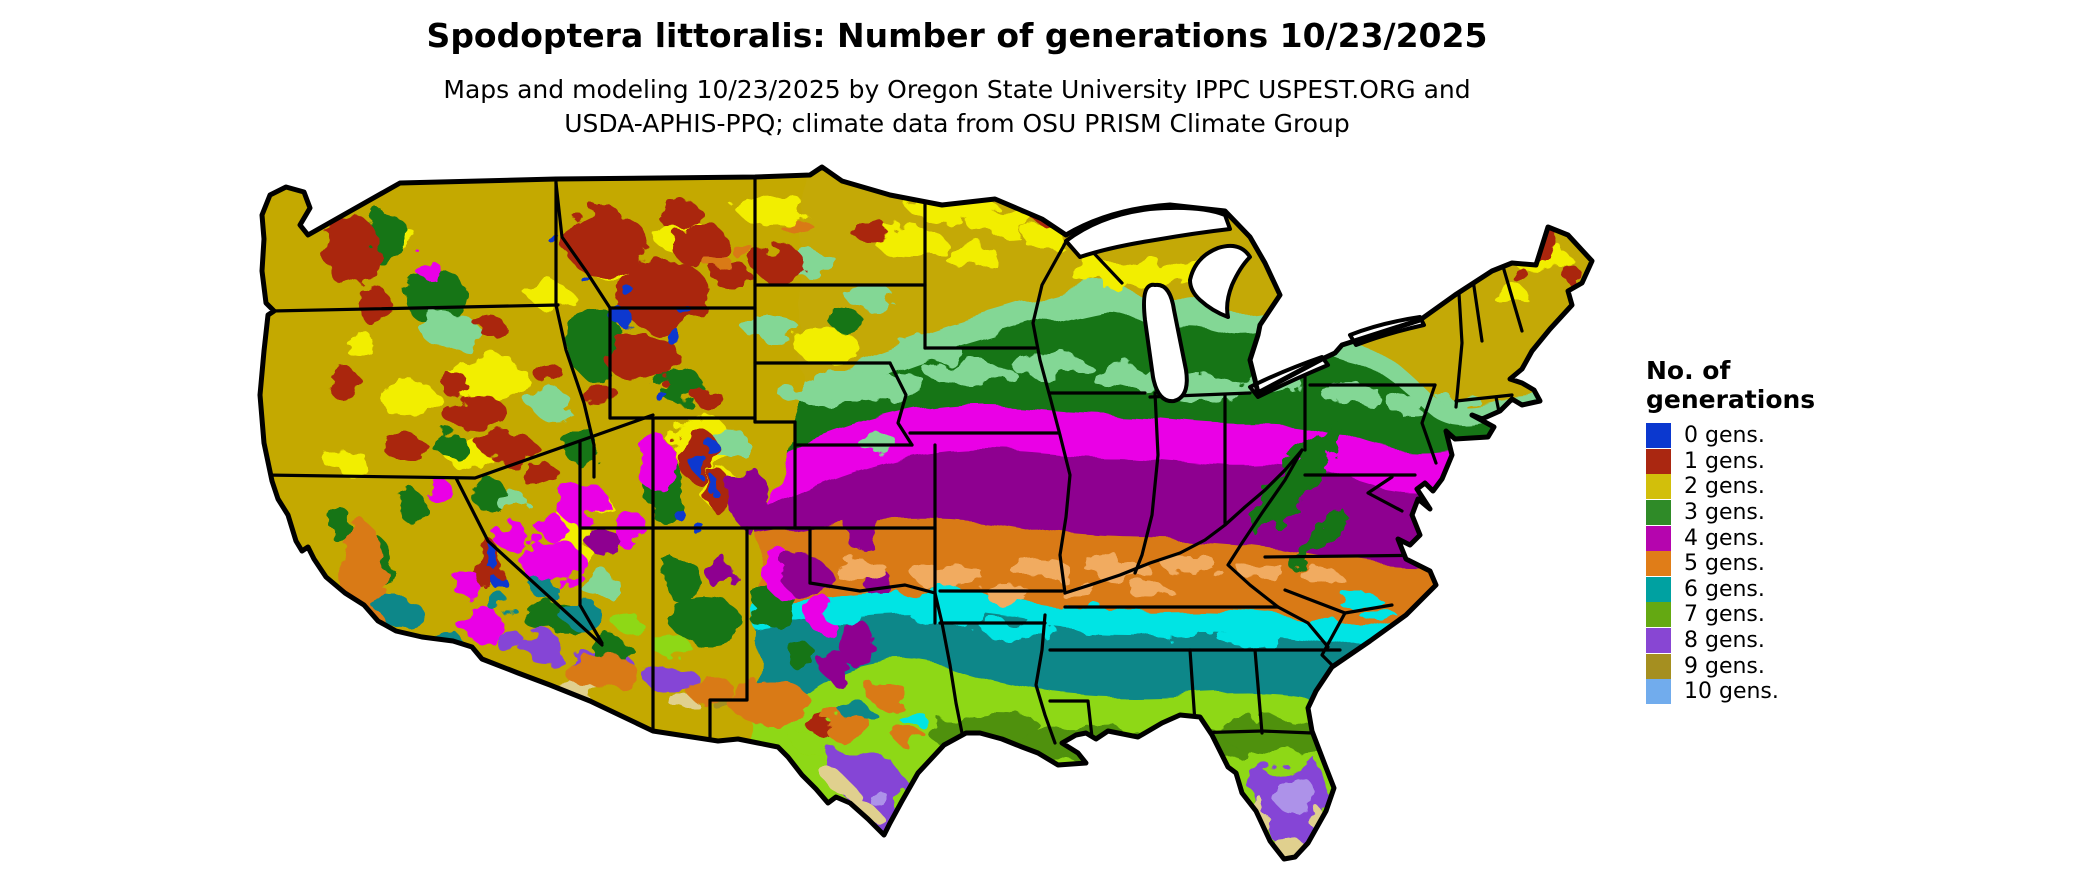  I want to click on legend-label: 9 gens., so click(1724, 666).